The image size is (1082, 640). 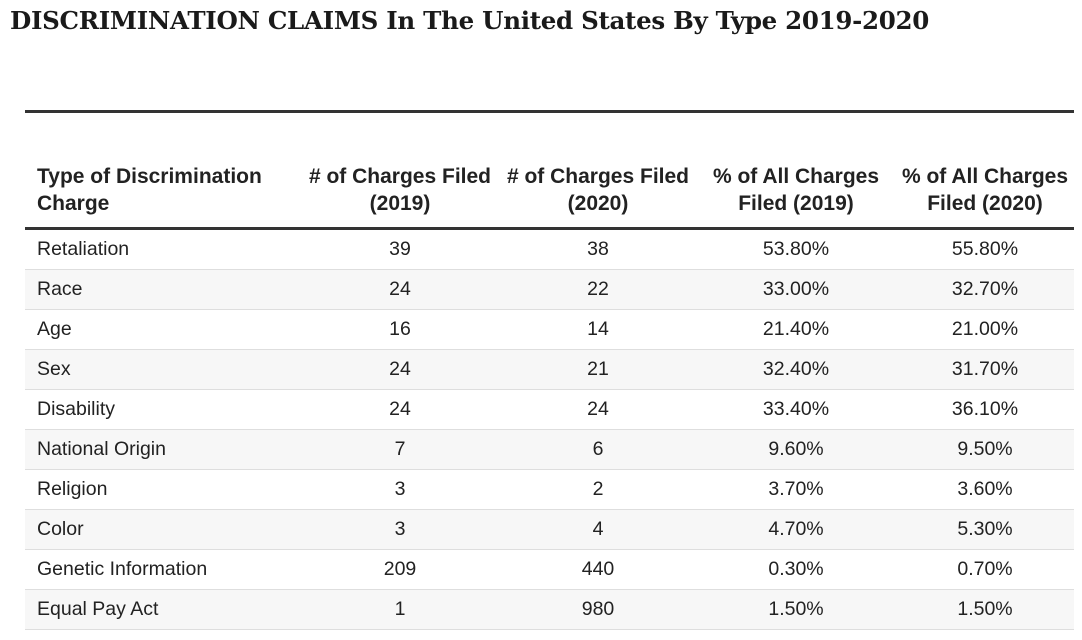 I want to click on cell-type: Race, so click(x=162, y=289).